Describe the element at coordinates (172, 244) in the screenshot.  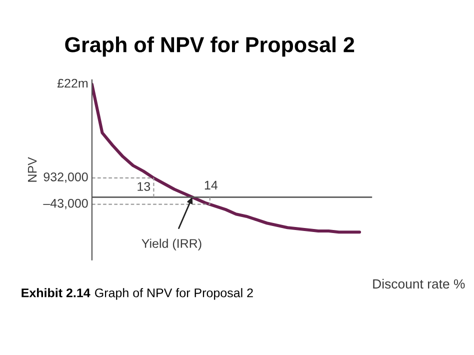
I see `text: Yield (IRR)` at that location.